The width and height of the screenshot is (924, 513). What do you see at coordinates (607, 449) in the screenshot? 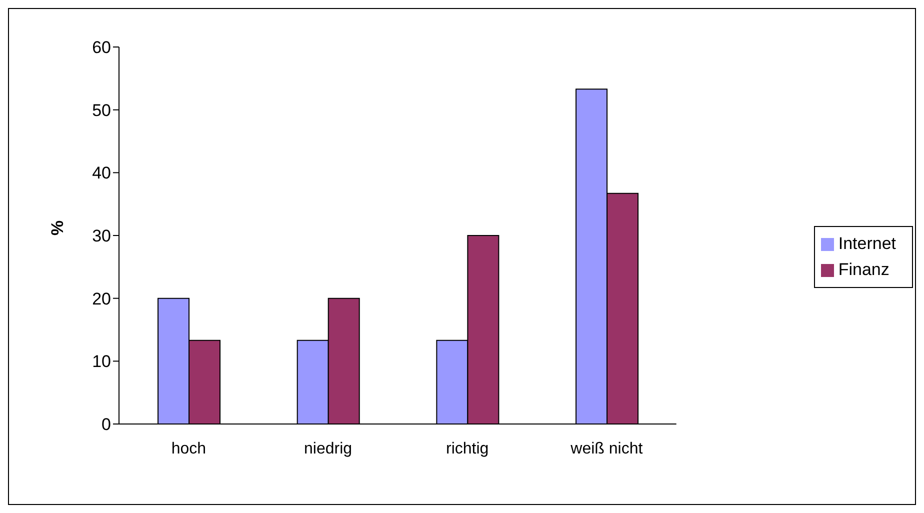
I see `x-tick-label: weiß nicht` at bounding box center [607, 449].